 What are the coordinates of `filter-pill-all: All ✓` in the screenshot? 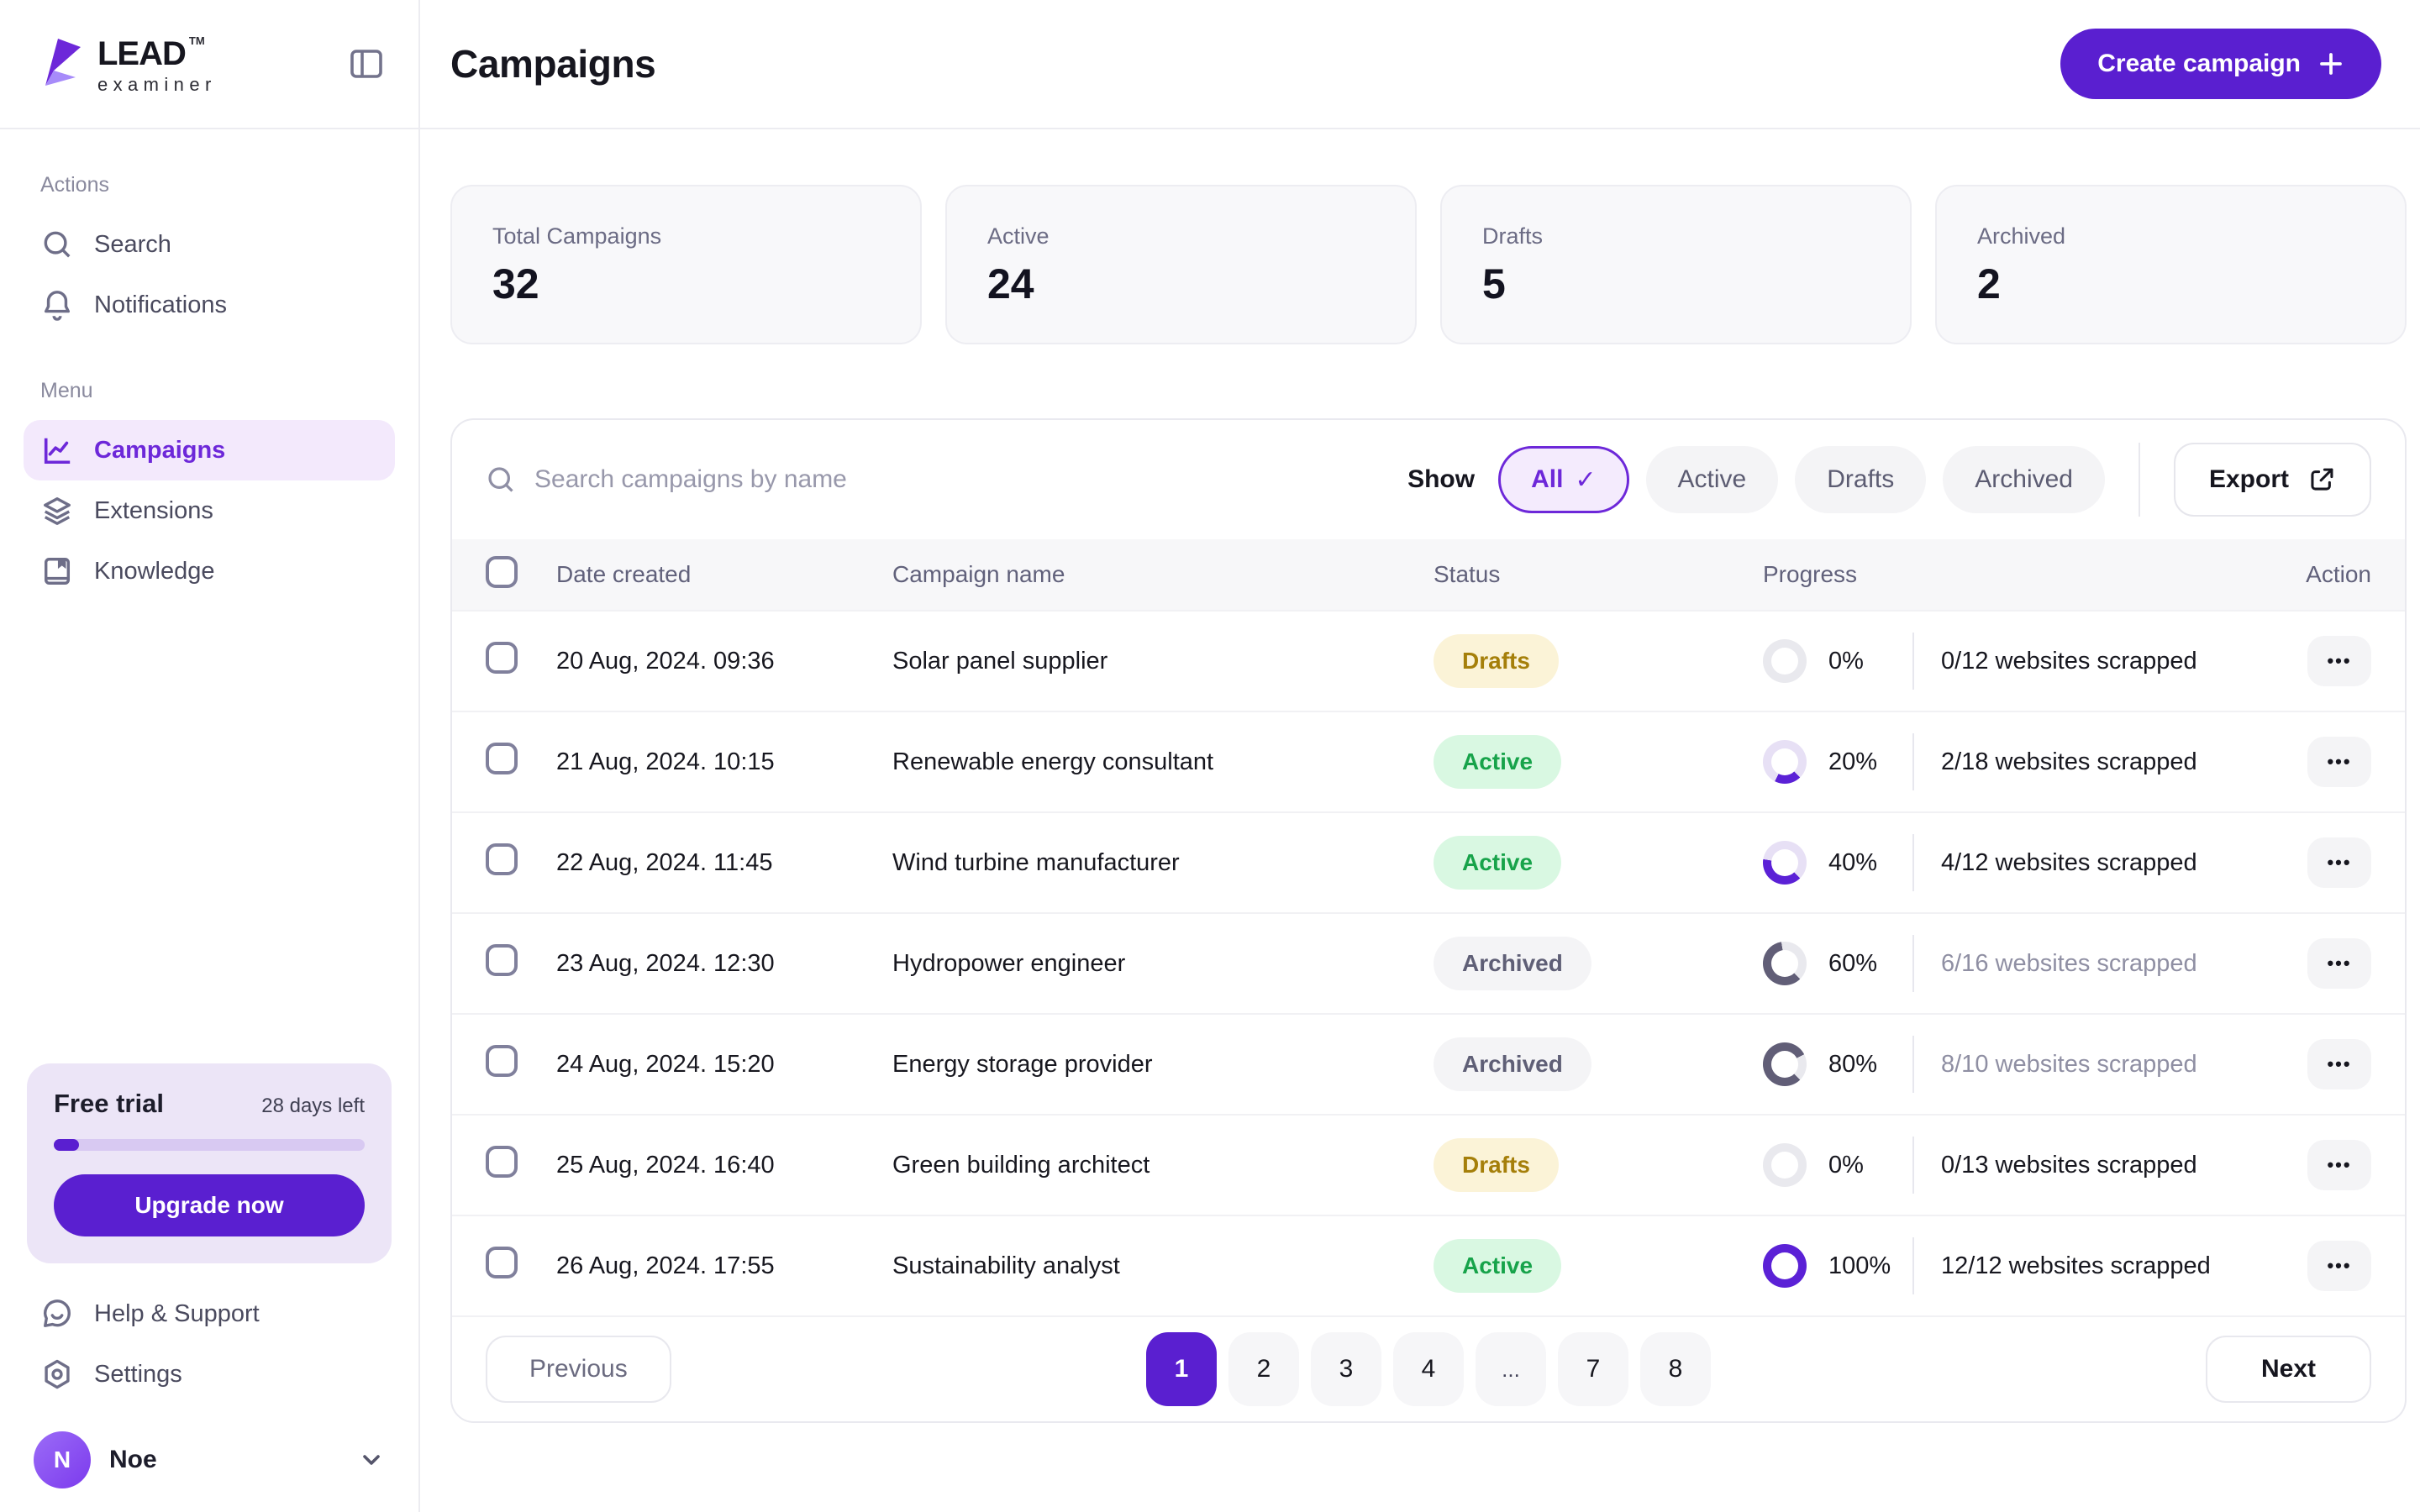 It's located at (1563, 479).